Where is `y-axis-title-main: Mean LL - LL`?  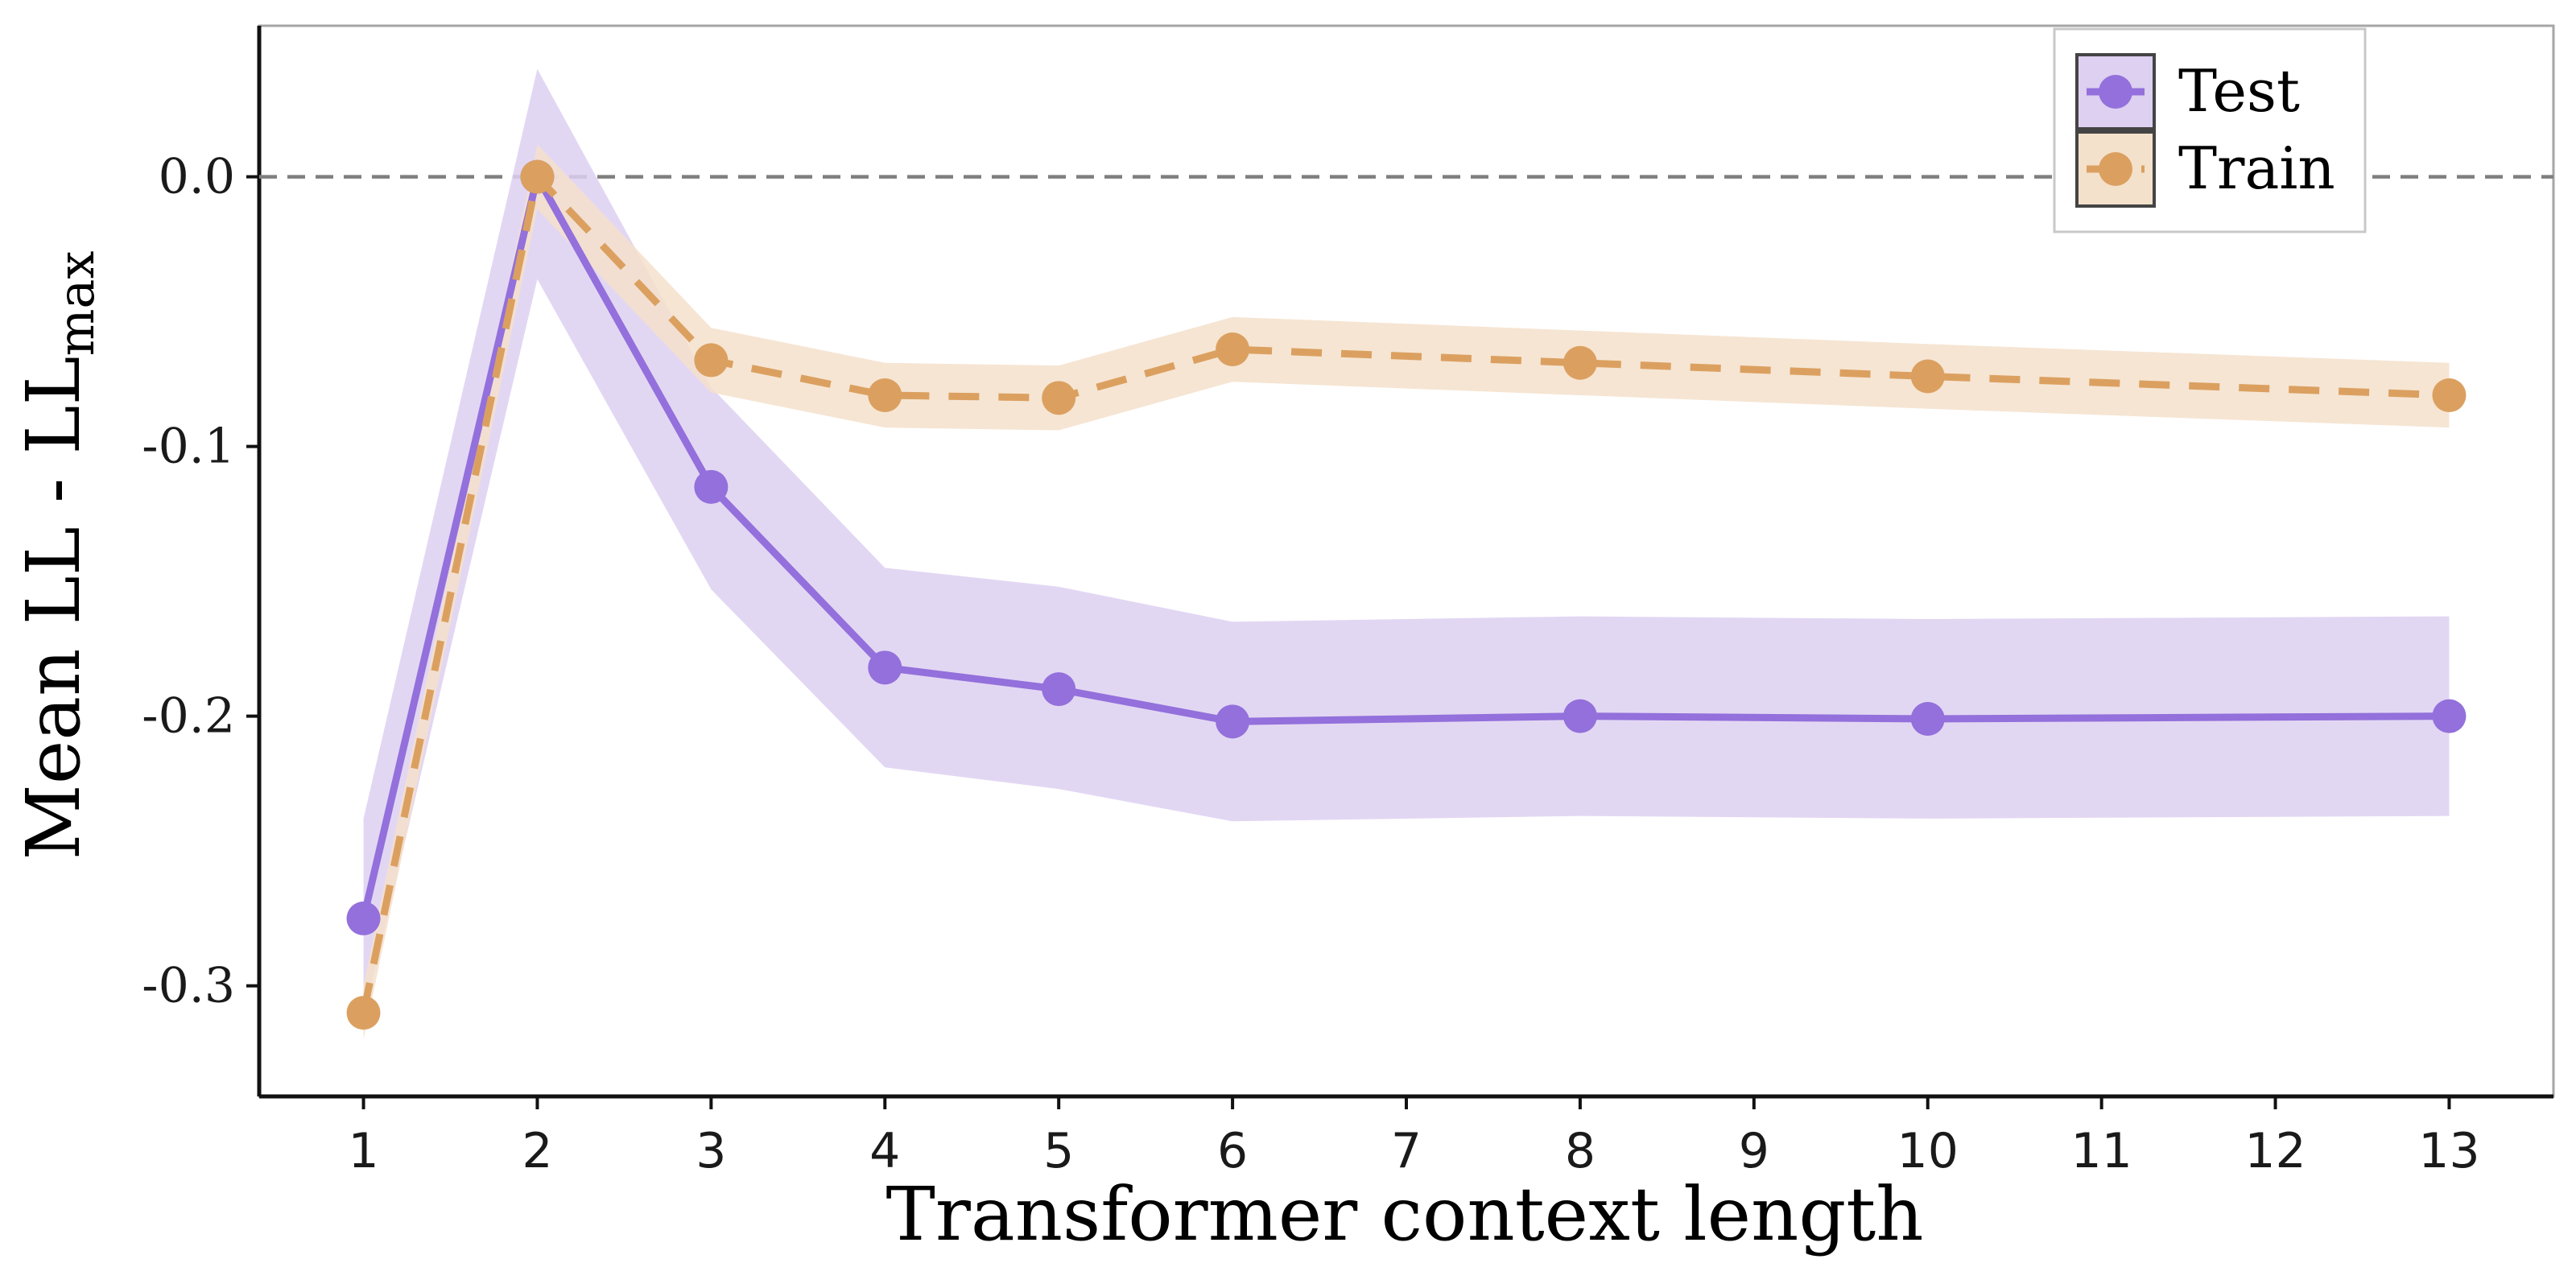
y-axis-title-main: Mean LL - LL is located at coordinates (53, 608).